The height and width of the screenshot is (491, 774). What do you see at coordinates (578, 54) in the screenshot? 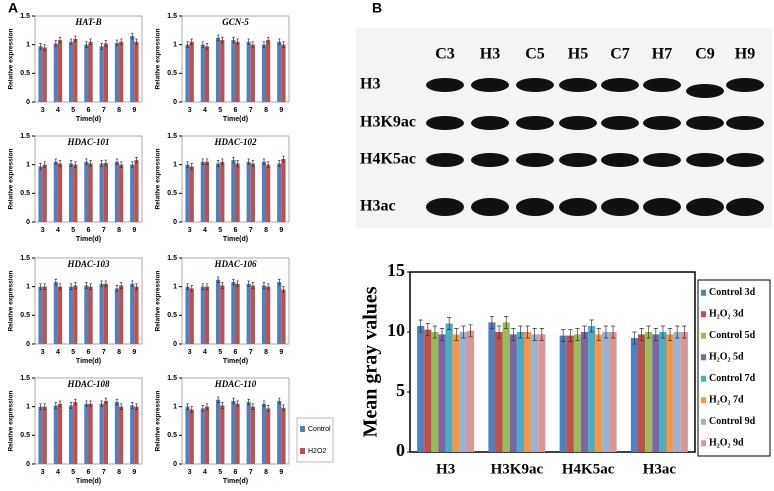
I see `lane-label: H5` at bounding box center [578, 54].